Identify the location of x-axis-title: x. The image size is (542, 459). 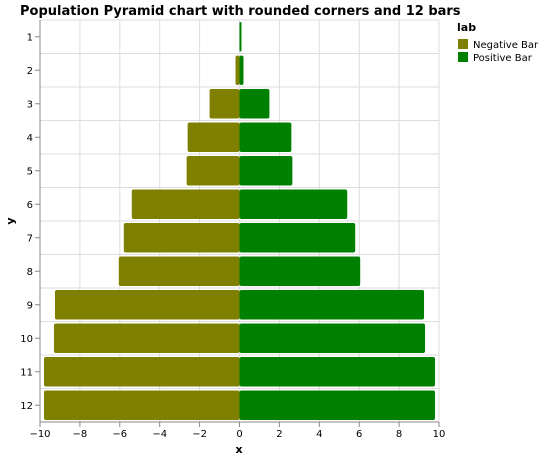
(238, 449).